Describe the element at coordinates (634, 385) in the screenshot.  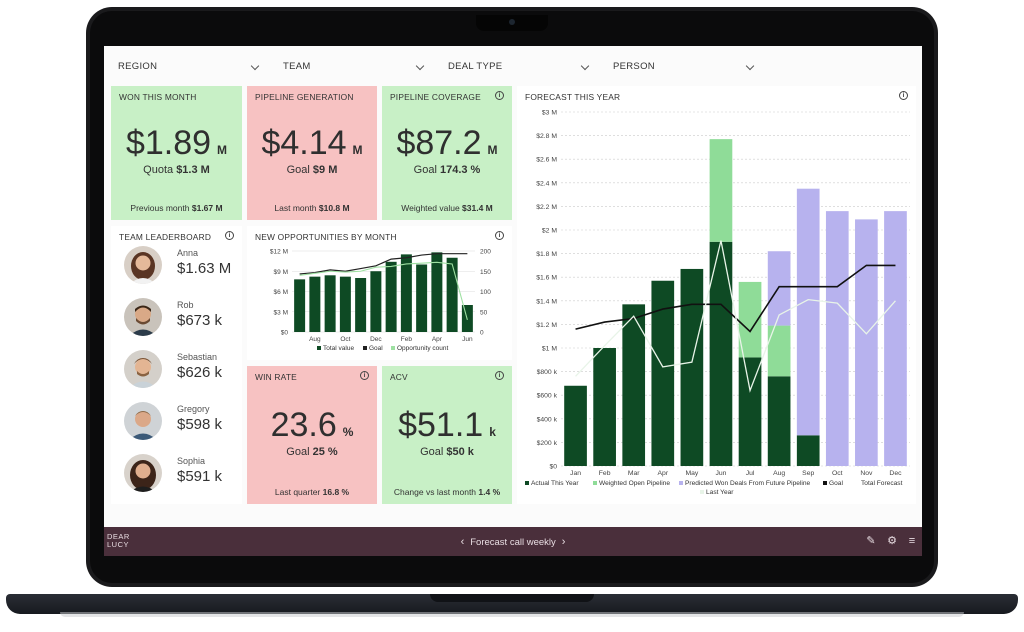
I see `actual-bar` at that location.